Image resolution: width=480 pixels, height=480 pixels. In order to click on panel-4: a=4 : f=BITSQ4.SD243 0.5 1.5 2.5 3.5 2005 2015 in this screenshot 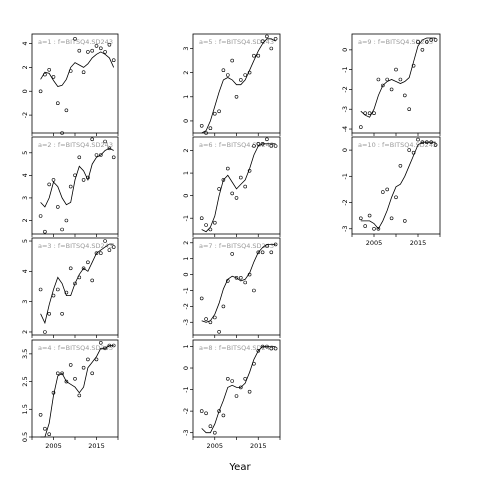, I will do `click(70, 394)`.